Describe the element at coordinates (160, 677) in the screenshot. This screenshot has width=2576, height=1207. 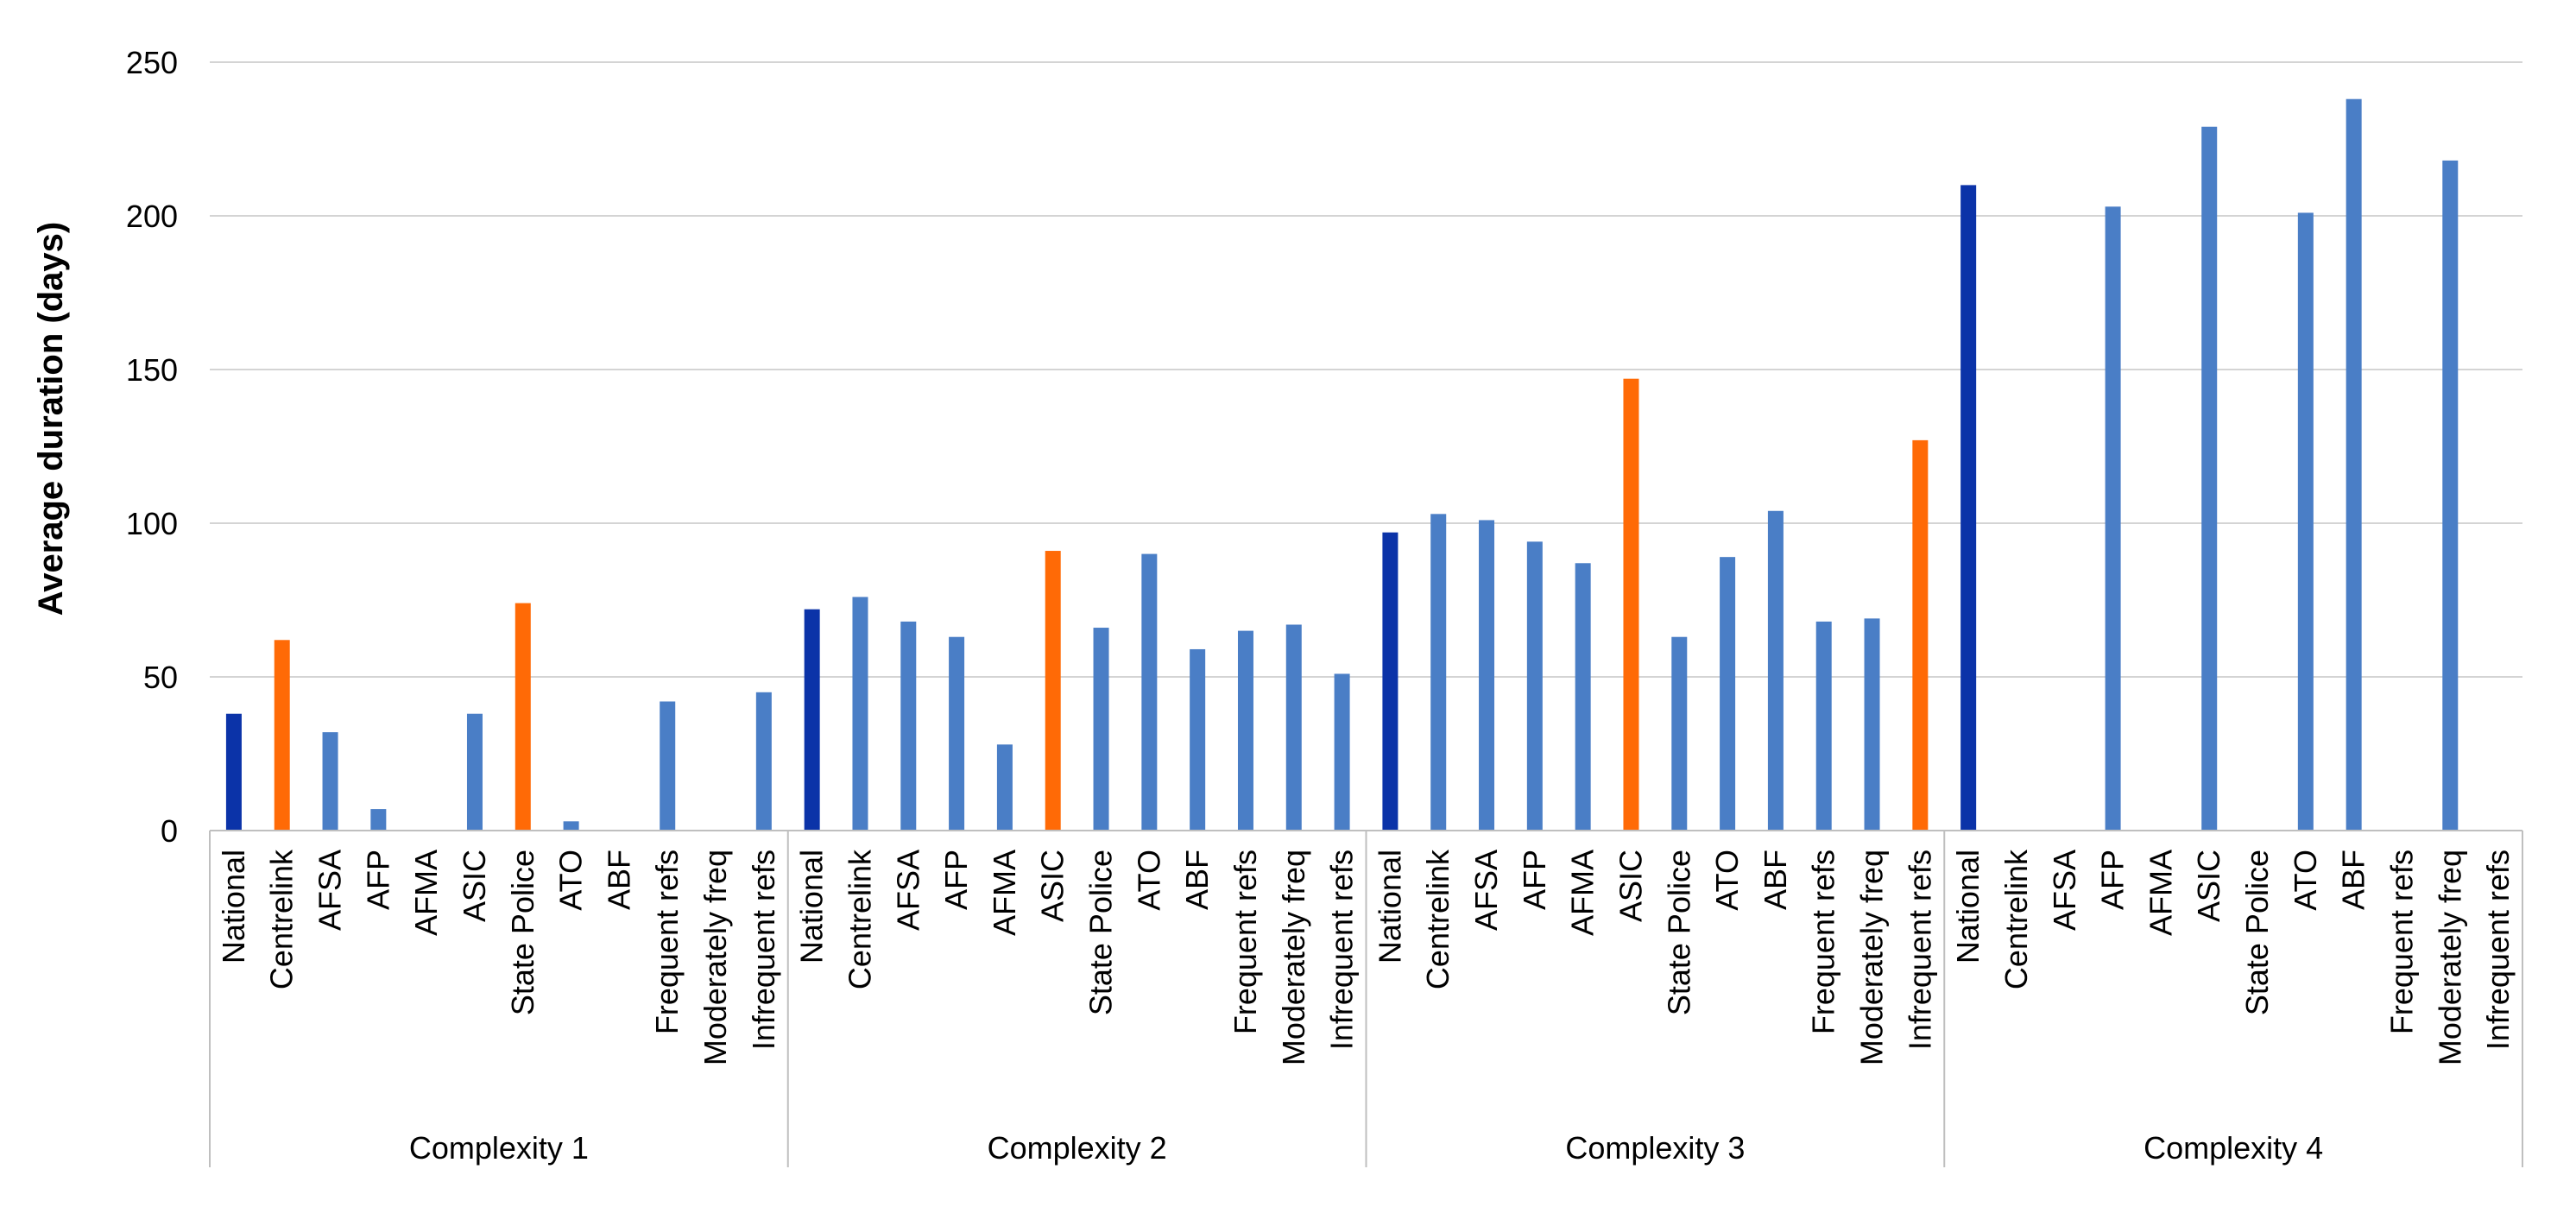
I see `y-tick-label: 50` at that location.